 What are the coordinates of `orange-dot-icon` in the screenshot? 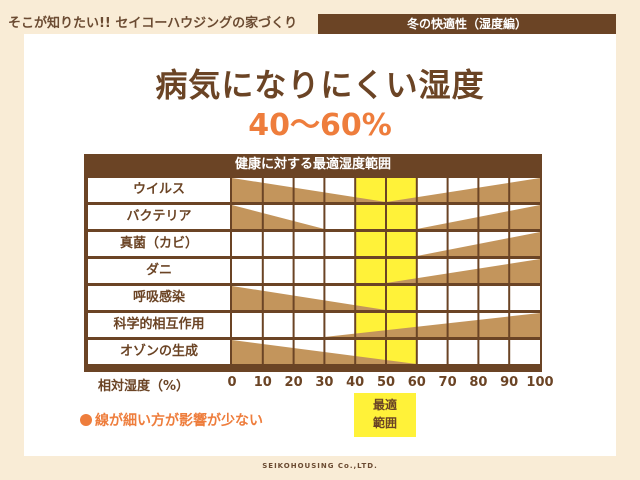 It's located at (86, 420).